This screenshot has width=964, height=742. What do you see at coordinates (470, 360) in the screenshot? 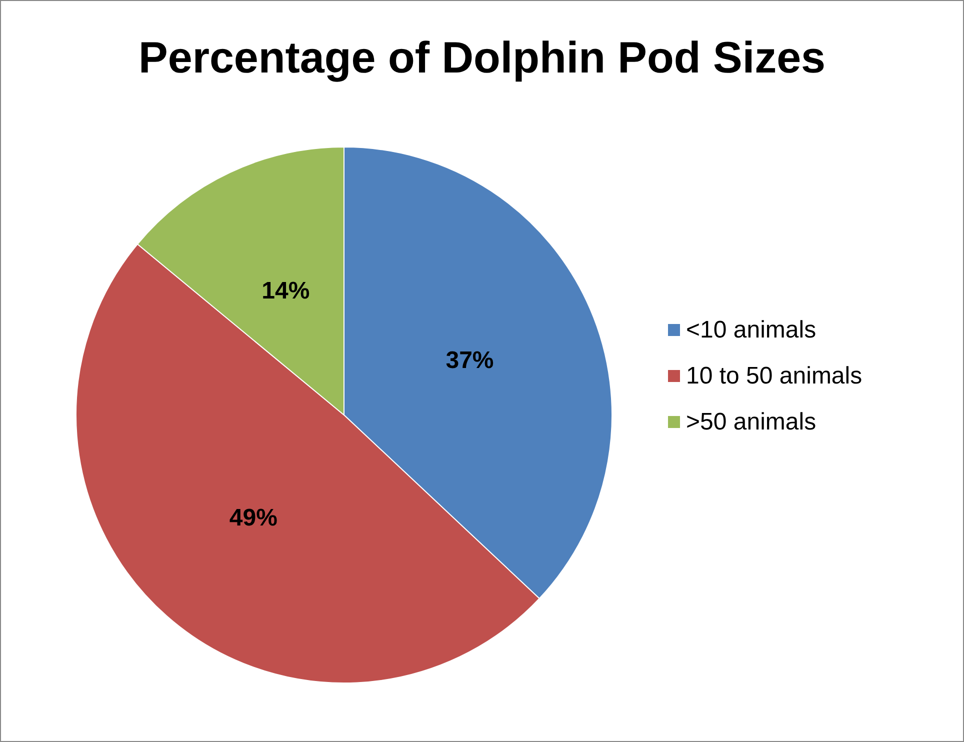
I see `data-label: 37%` at bounding box center [470, 360].